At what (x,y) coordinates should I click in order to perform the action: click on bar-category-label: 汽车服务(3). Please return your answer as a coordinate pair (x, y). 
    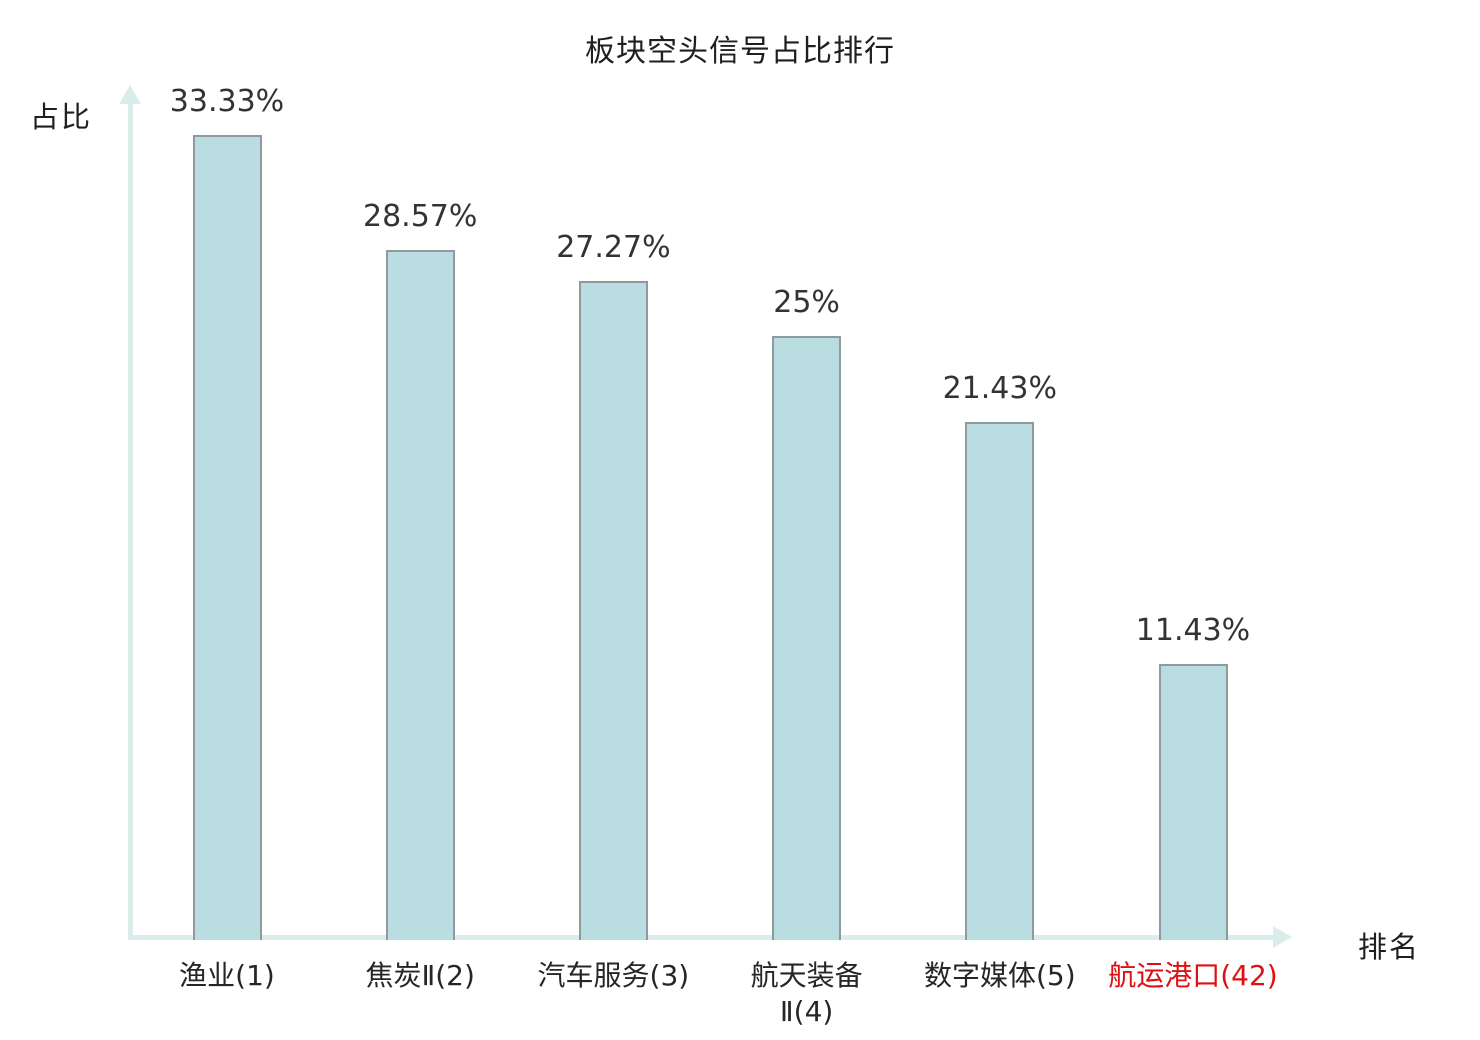
    Looking at the image, I should click on (613, 975).